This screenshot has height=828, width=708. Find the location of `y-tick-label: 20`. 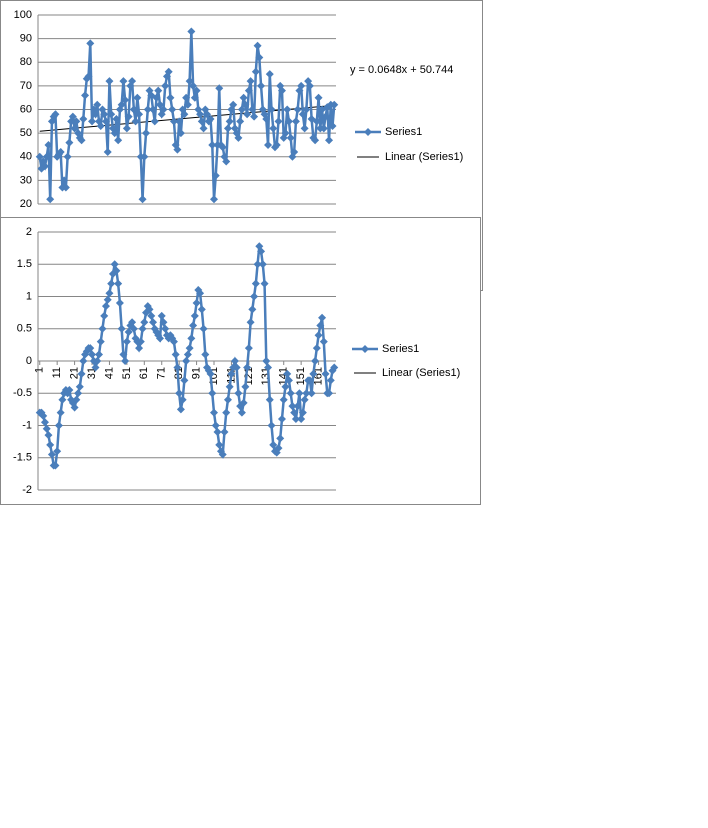

y-tick-label: 20 is located at coordinates (26, 204).